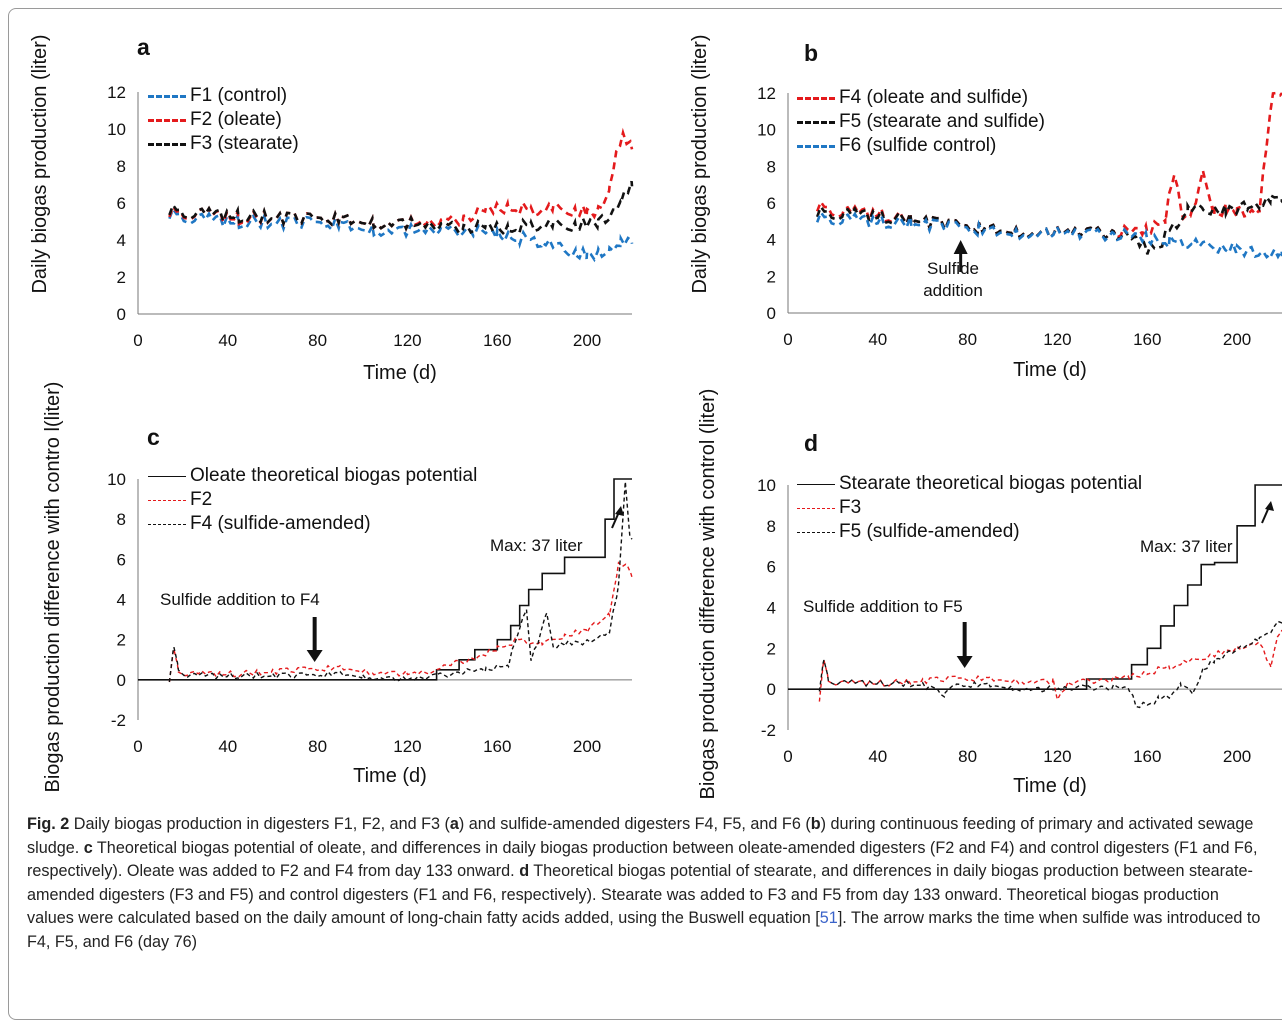 This screenshot has width=1282, height=1020. What do you see at coordinates (400, 622) in the screenshot?
I see `series-line-f2` at bounding box center [400, 622].